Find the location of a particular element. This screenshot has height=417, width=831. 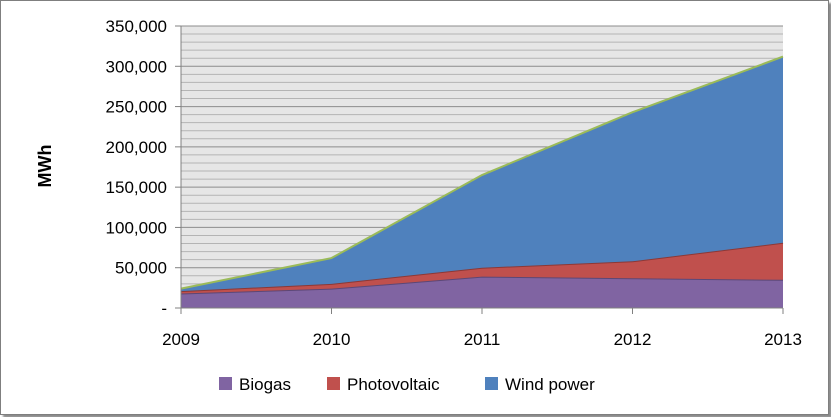

legend-swatch-biogas is located at coordinates (225, 383).